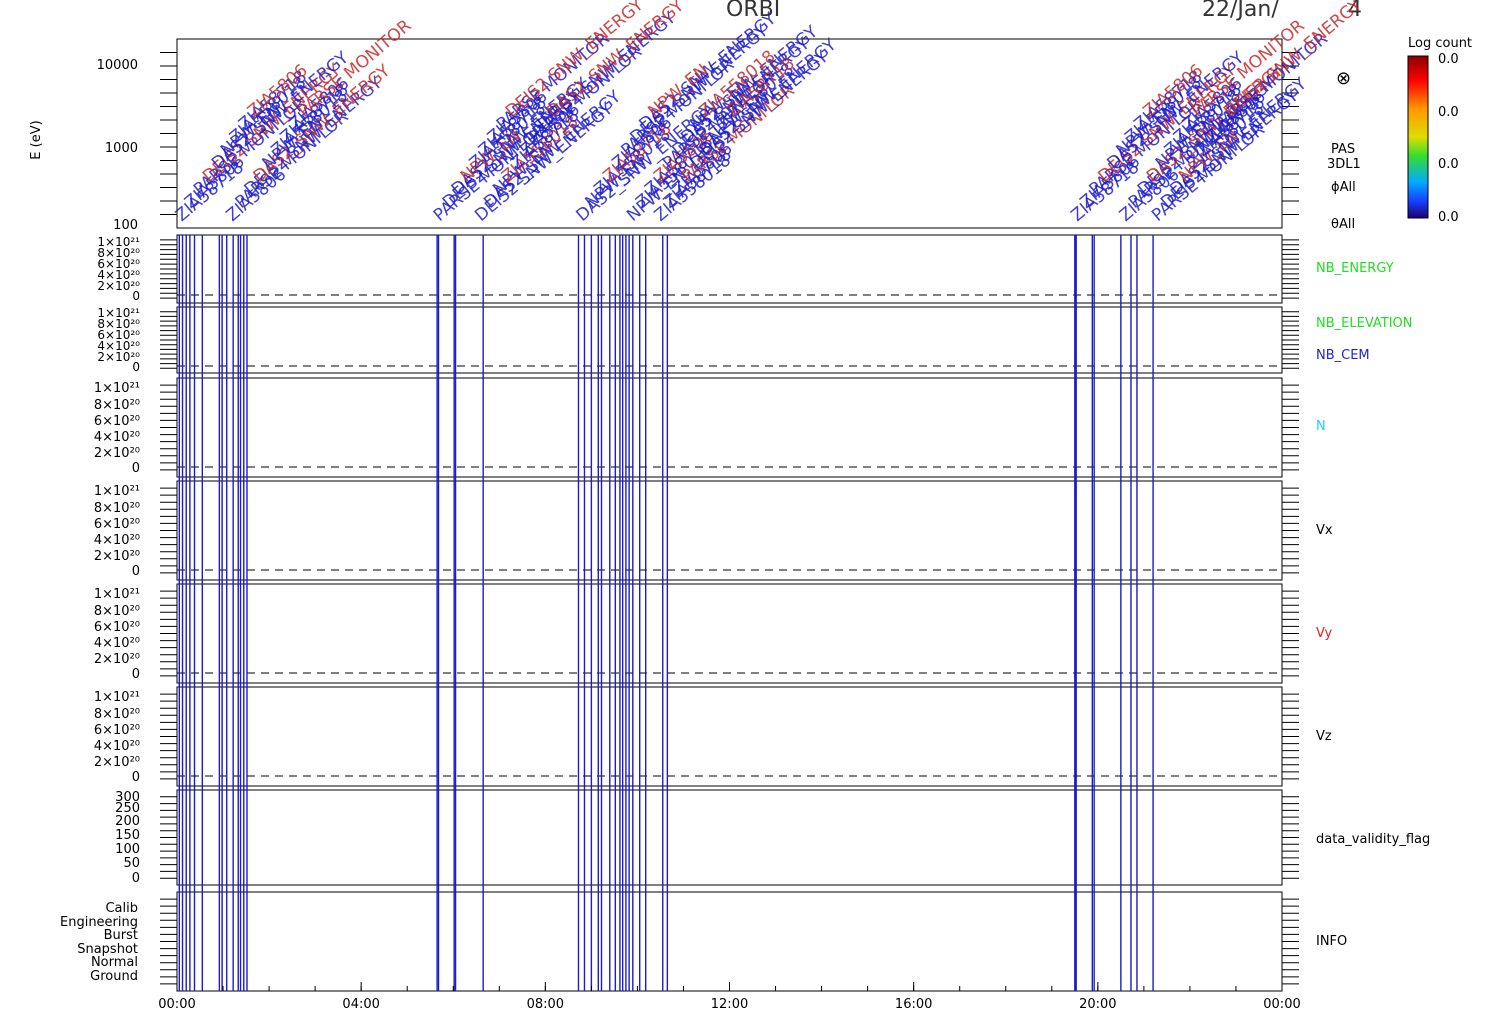 Image resolution: width=1512 pixels, height=1020 pixels. Describe the element at coordinates (127, 808) in the screenshot. I see `ytick: 250` at that location.